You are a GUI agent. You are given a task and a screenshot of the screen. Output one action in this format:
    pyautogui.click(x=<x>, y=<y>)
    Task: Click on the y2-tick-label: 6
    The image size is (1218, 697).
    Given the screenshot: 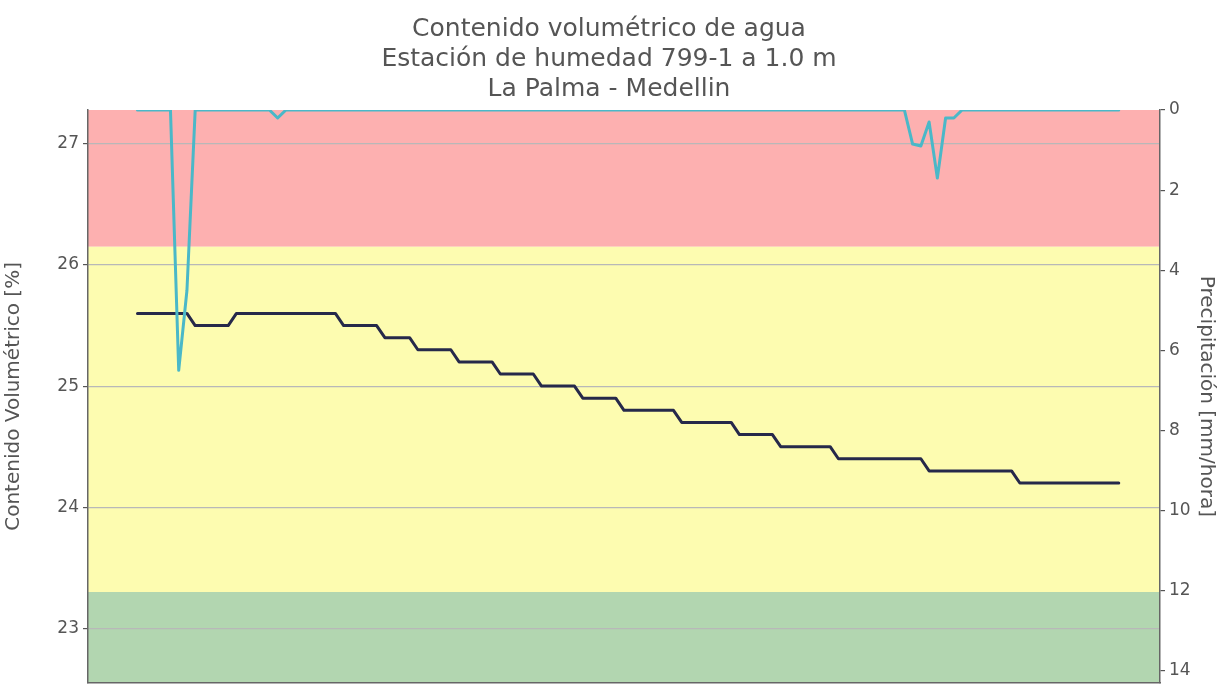 What is the action you would take?
    pyautogui.click(x=1174, y=348)
    